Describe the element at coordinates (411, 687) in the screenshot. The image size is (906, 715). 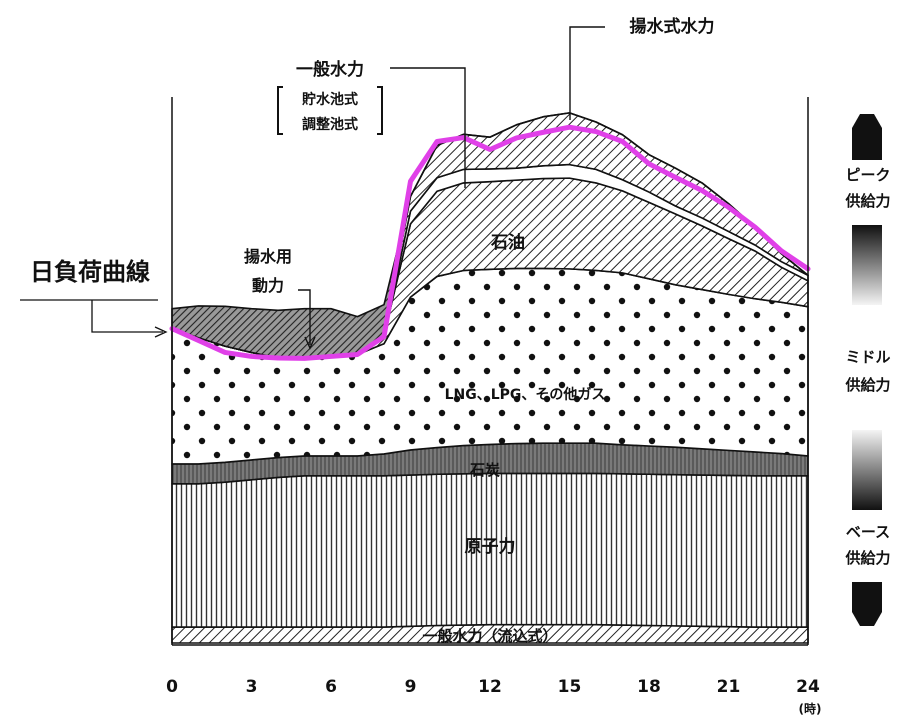
I see `x-tick-label: 9` at that location.